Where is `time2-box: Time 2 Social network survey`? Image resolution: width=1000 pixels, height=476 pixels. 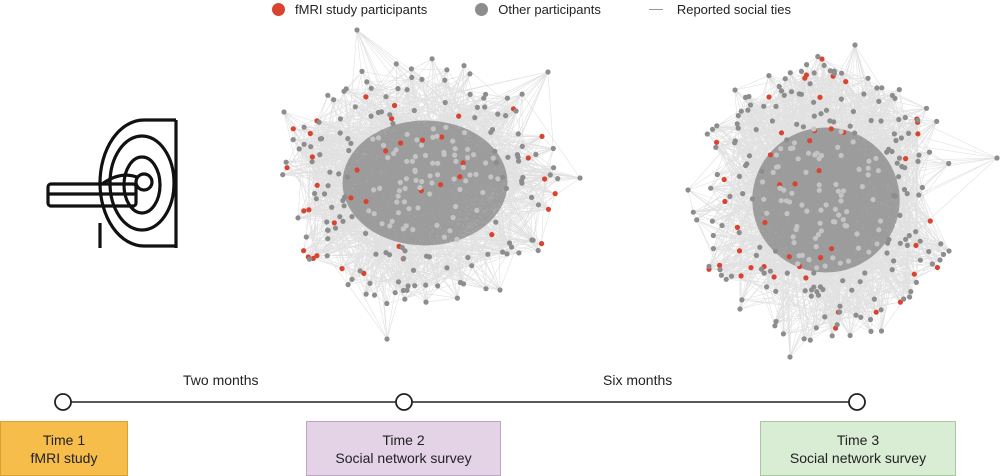 time2-box: Time 2 Social network survey is located at coordinates (403, 448).